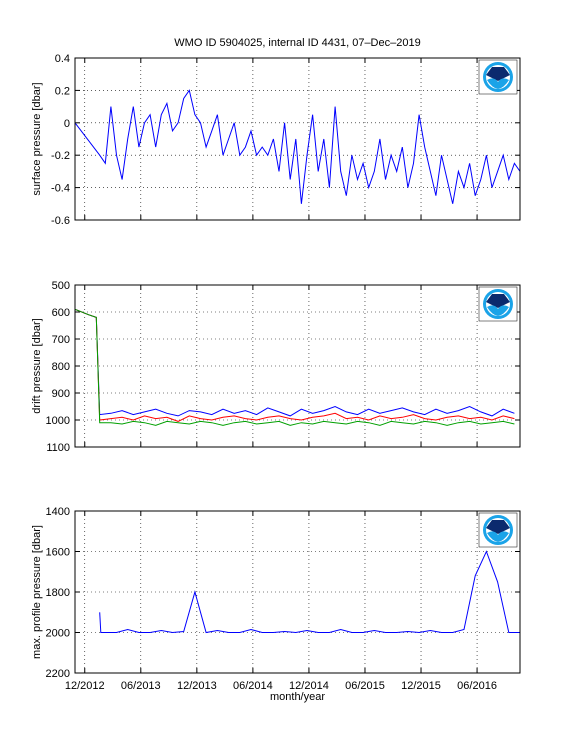 This screenshot has height=756, width=576. Describe the element at coordinates (67, 124) in the screenshot. I see `y-tick-label: 0` at that location.